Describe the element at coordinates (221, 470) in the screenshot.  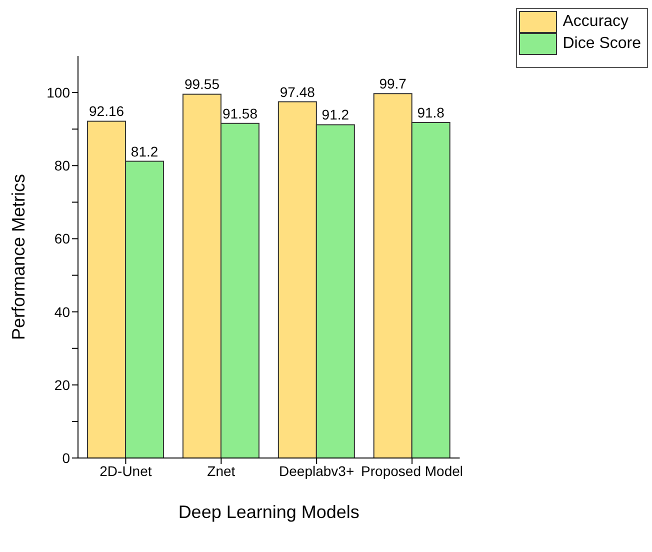
I see `x-tick-label: Znet` at that location.